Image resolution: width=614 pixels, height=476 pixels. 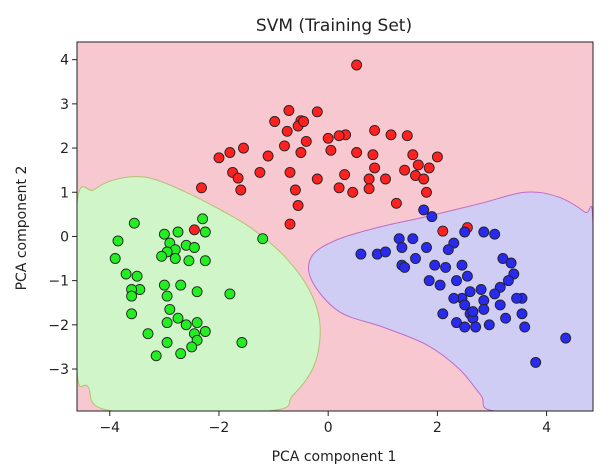 I want to click on x-tick-label: −2, so click(x=219, y=428).